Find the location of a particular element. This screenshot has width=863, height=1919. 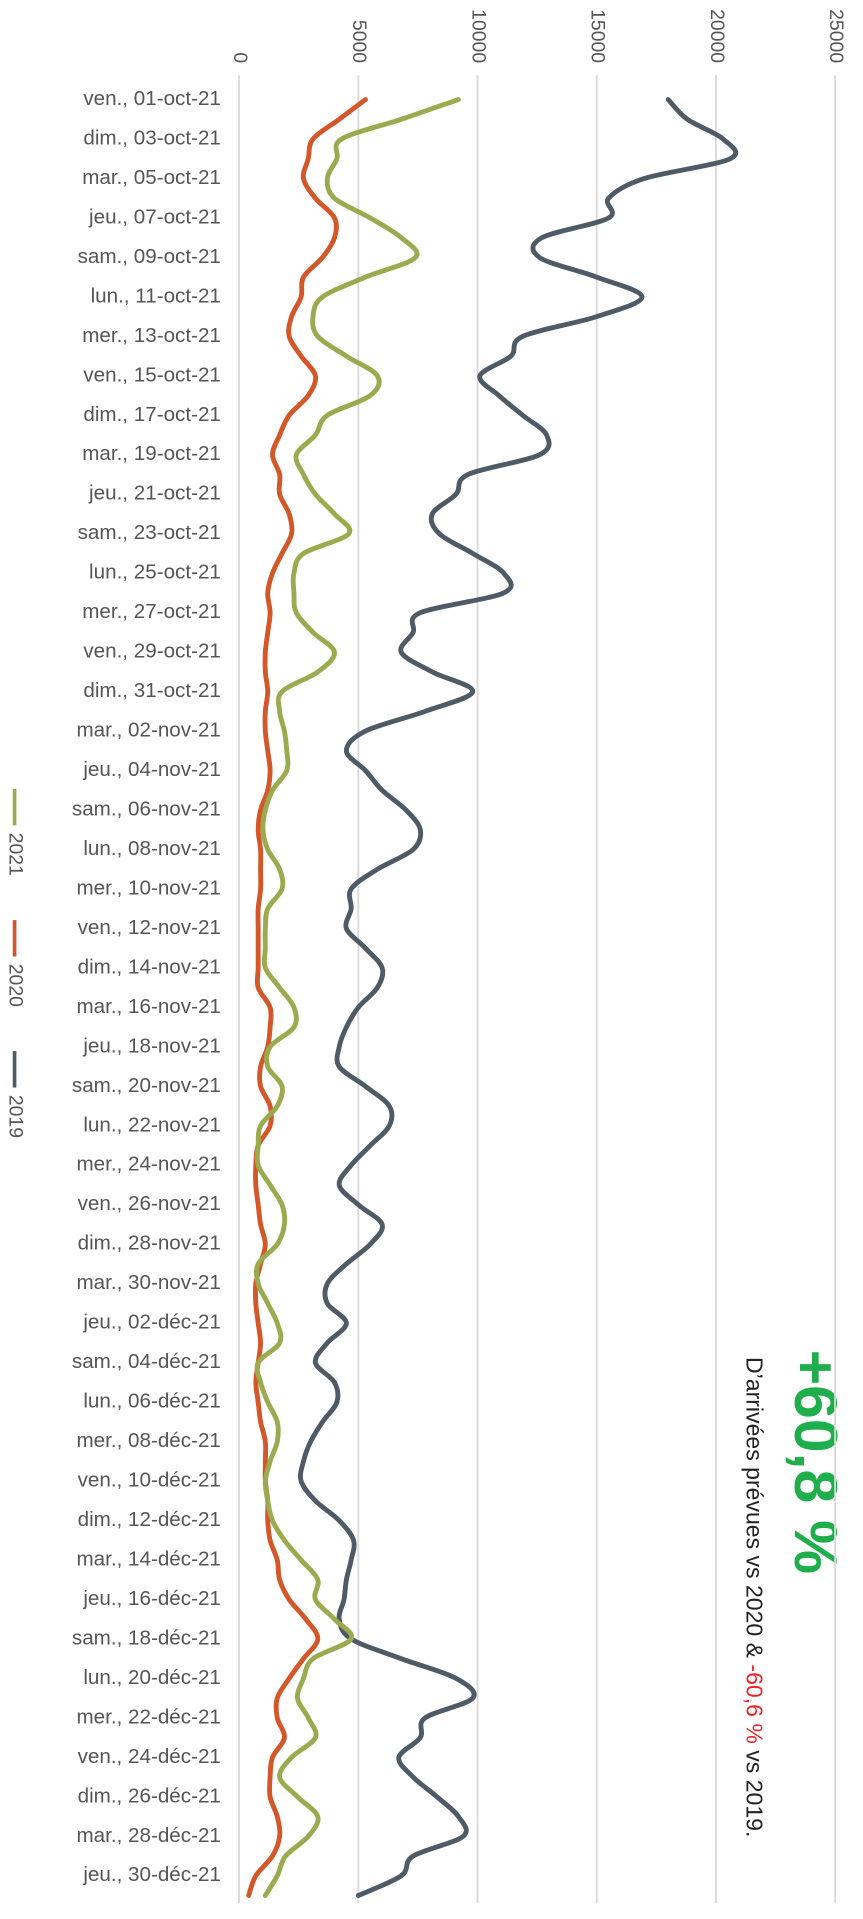

category-label: lun., 25-oct-21 is located at coordinates (155, 572).